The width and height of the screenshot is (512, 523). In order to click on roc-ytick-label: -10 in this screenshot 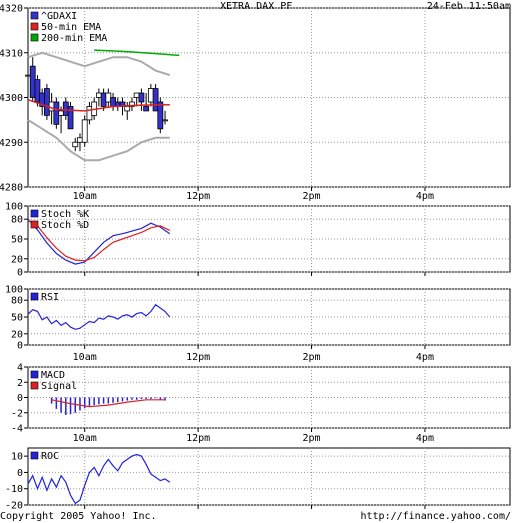, I will do `click(14, 489)`.